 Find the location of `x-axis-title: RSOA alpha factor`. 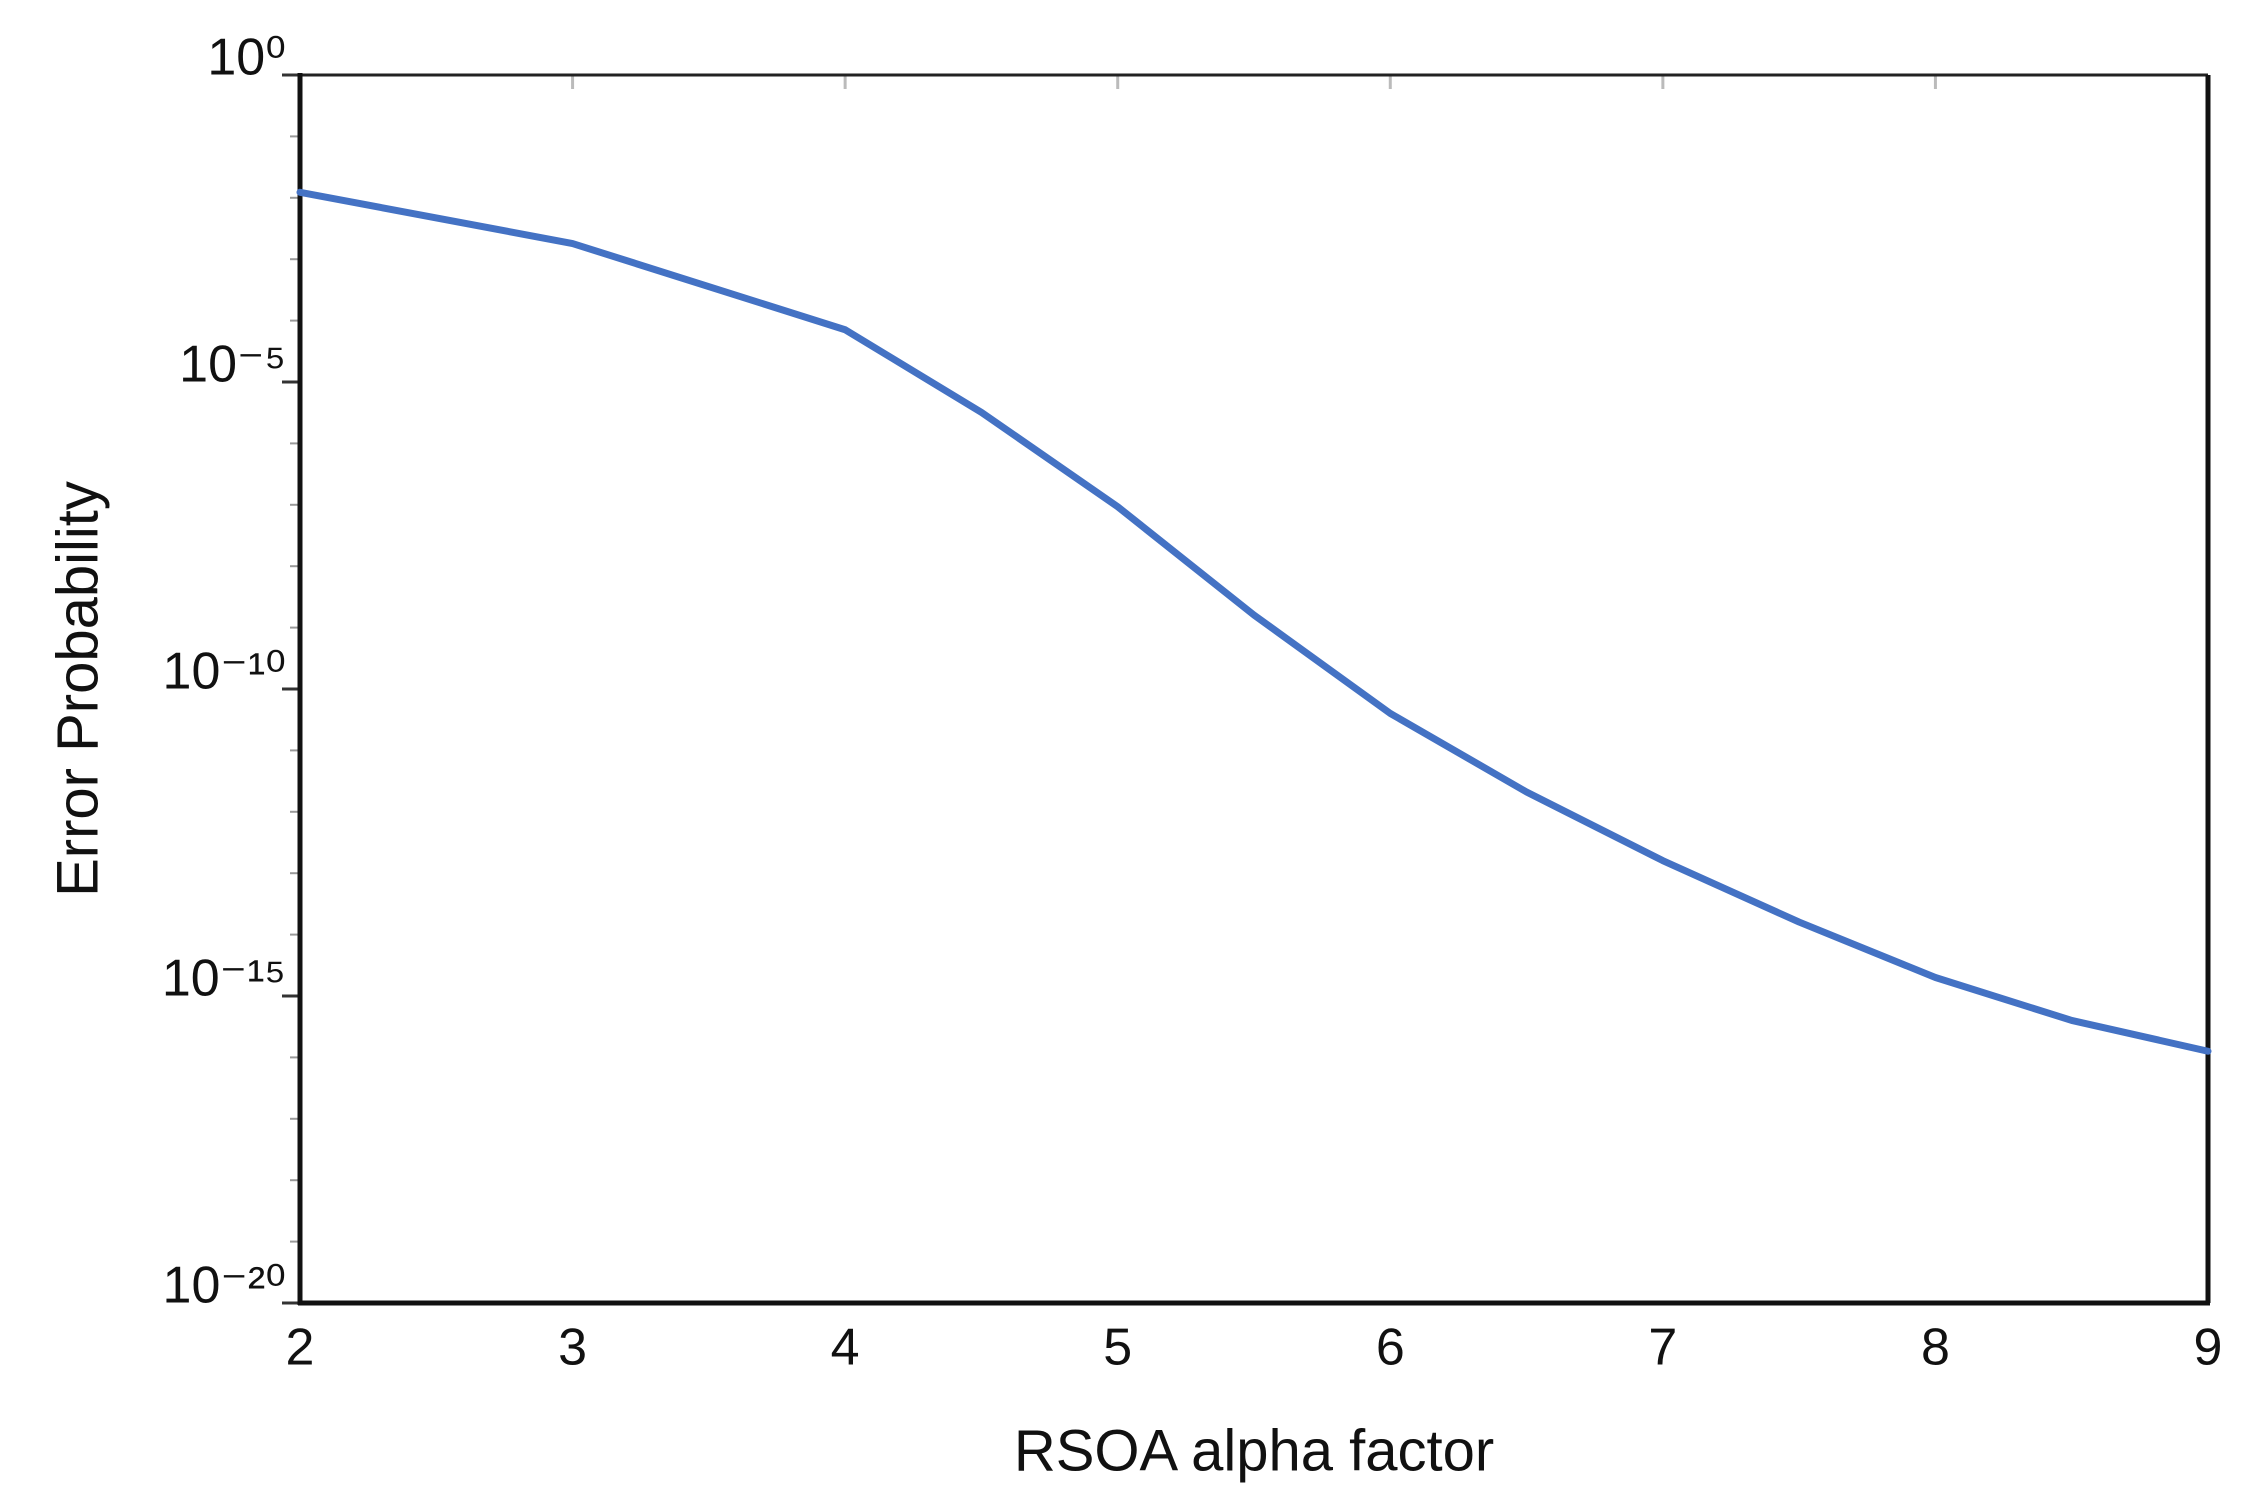

x-axis-title: RSOA alpha factor is located at coordinates (1254, 1450).